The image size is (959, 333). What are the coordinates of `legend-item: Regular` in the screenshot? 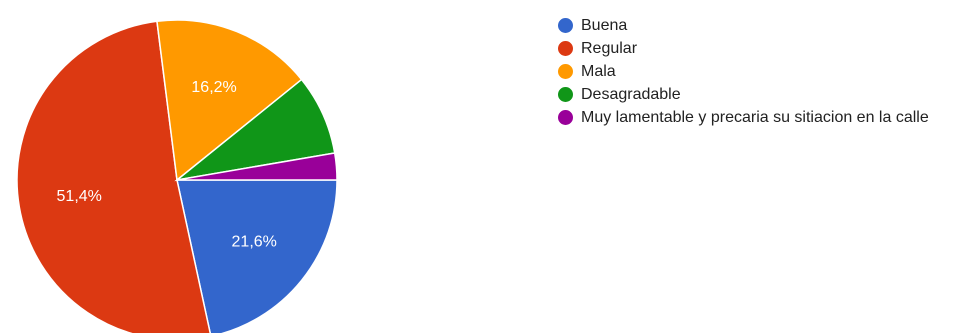 It's located at (758, 49).